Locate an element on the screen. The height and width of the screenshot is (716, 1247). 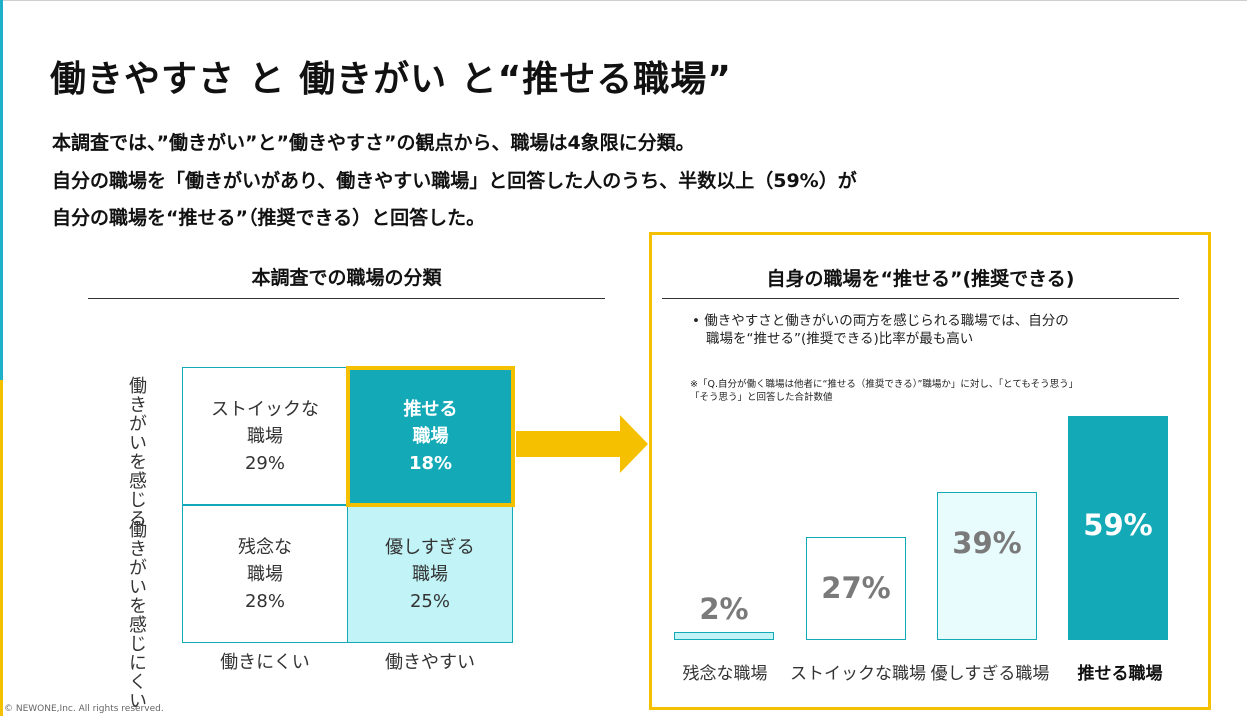
quadrant-stoic: ストイックな 職場 29% is located at coordinates (265, 436).